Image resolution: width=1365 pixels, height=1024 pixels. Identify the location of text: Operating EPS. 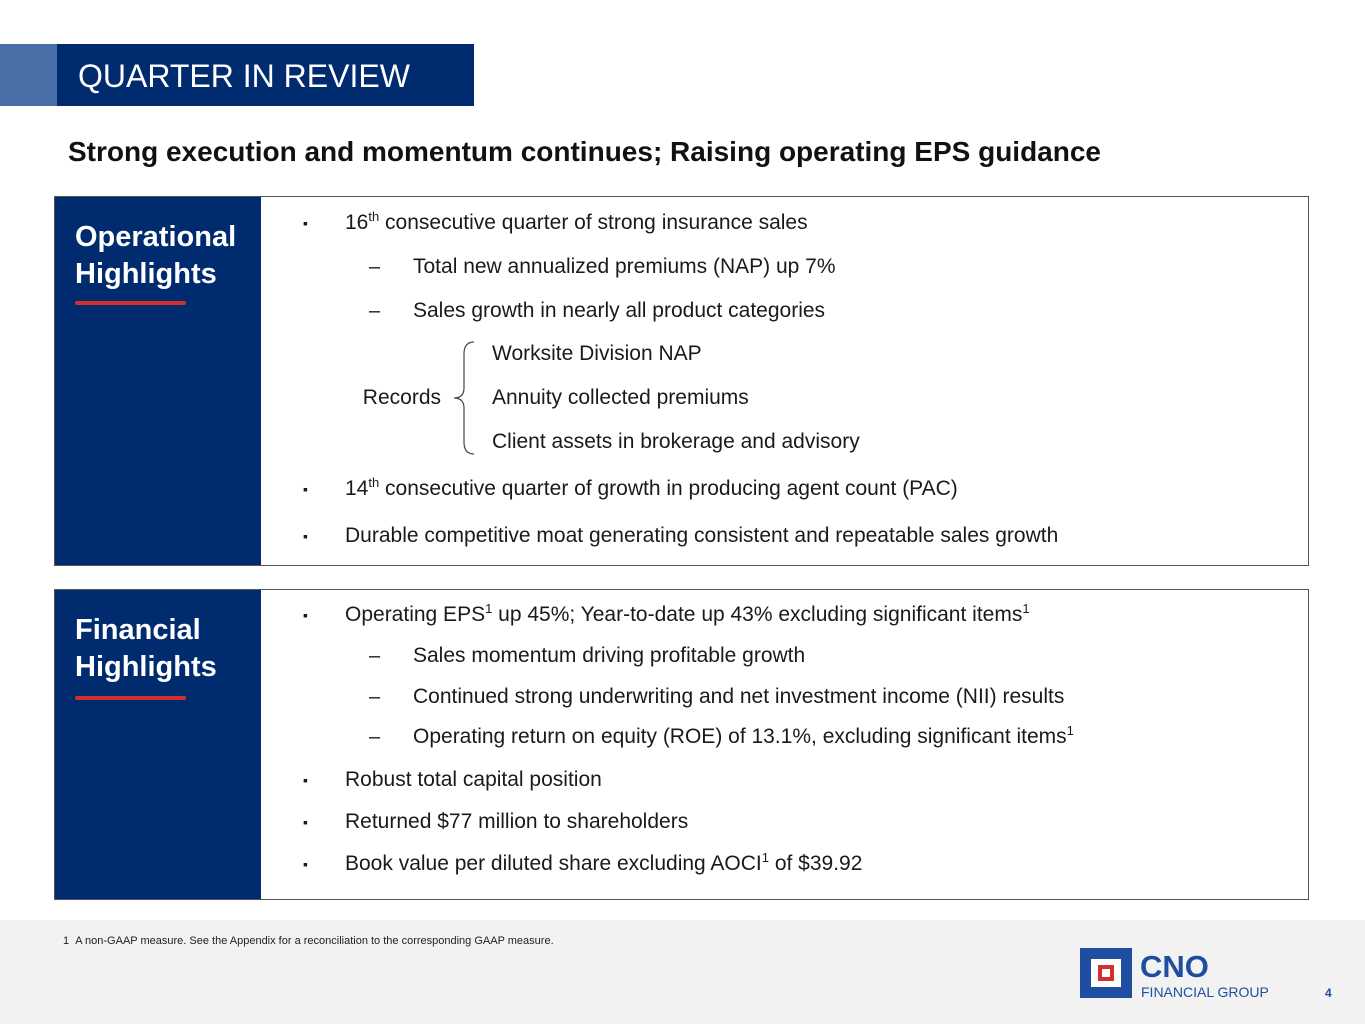
(415, 614).